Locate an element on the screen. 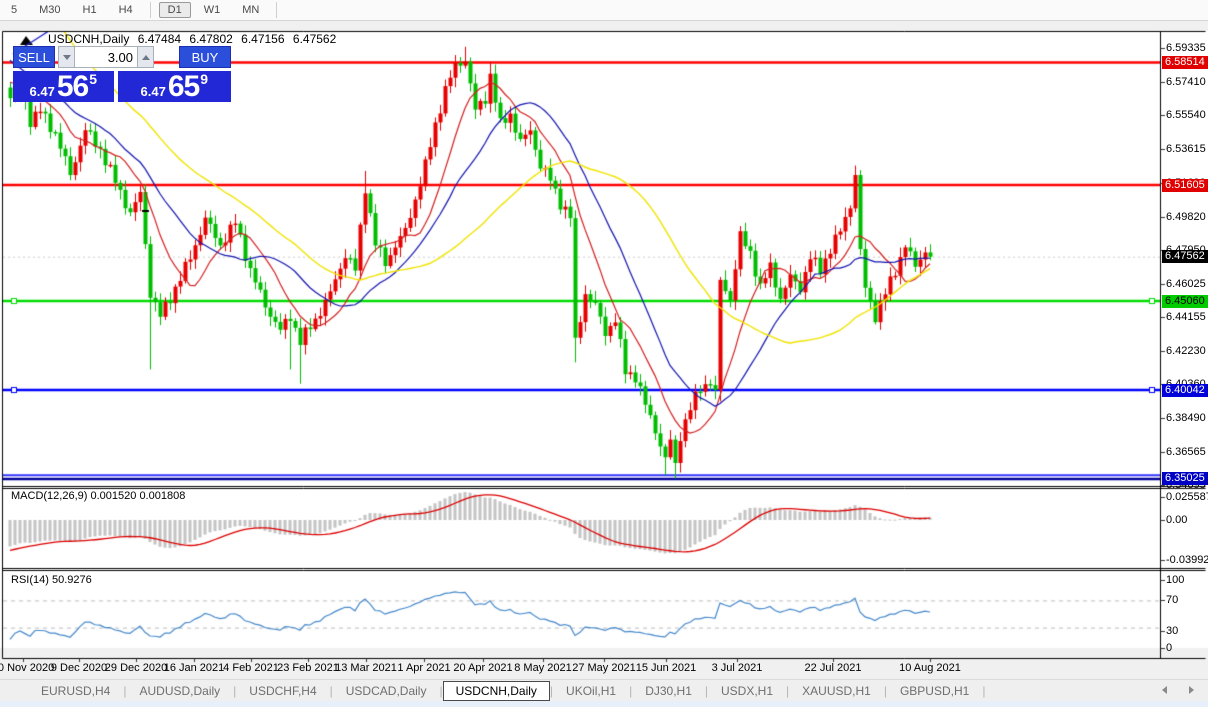 Image resolution: width=1208 pixels, height=707 pixels. date-axis-label: 1 Apr 2021 is located at coordinates (424, 668).